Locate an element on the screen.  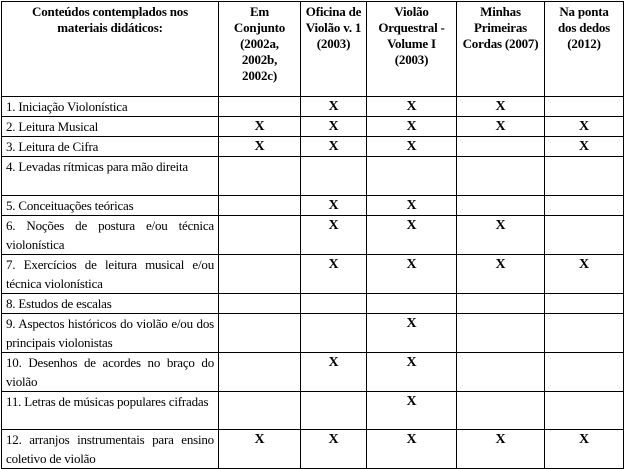
table-row: 3. Leitura de Cifra X X X X is located at coordinates (312, 146).